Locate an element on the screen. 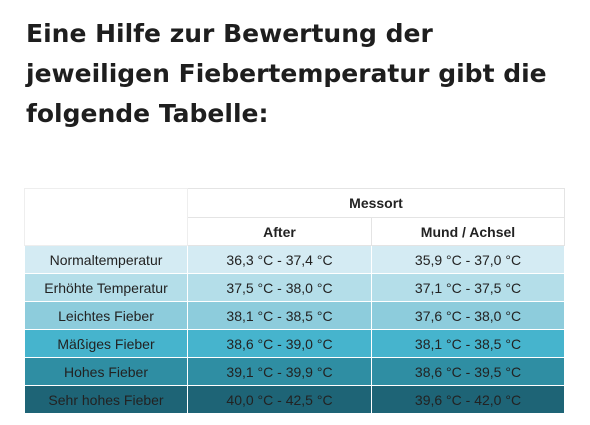 The height and width of the screenshot is (425, 590). table-corner-cell is located at coordinates (106, 217).